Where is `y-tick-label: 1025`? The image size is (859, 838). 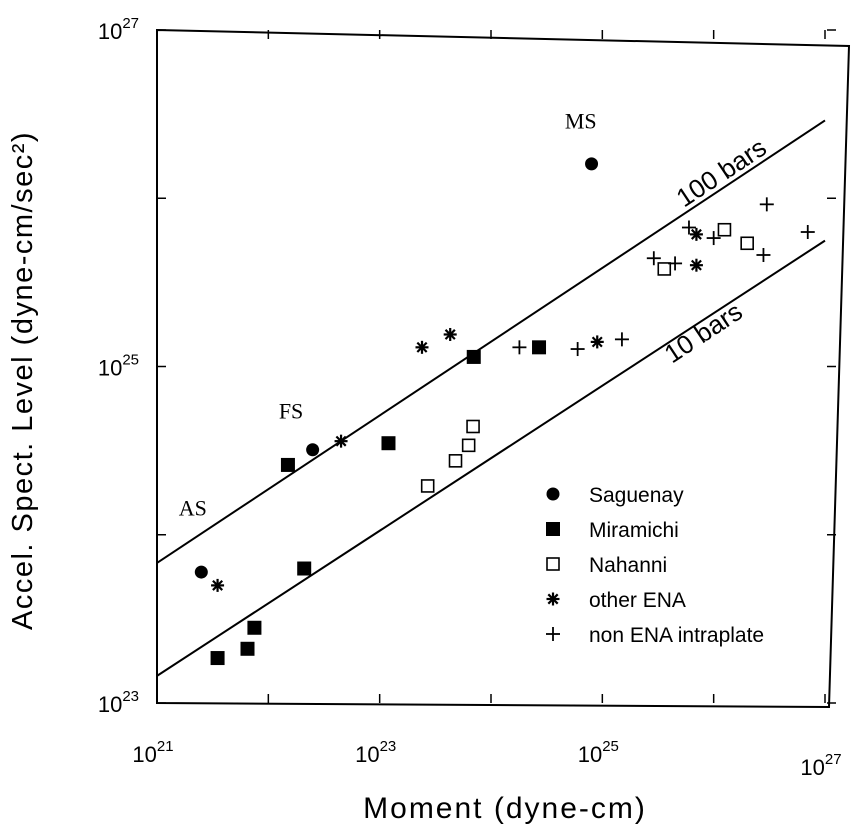 y-tick-label: 1025 is located at coordinates (118, 366).